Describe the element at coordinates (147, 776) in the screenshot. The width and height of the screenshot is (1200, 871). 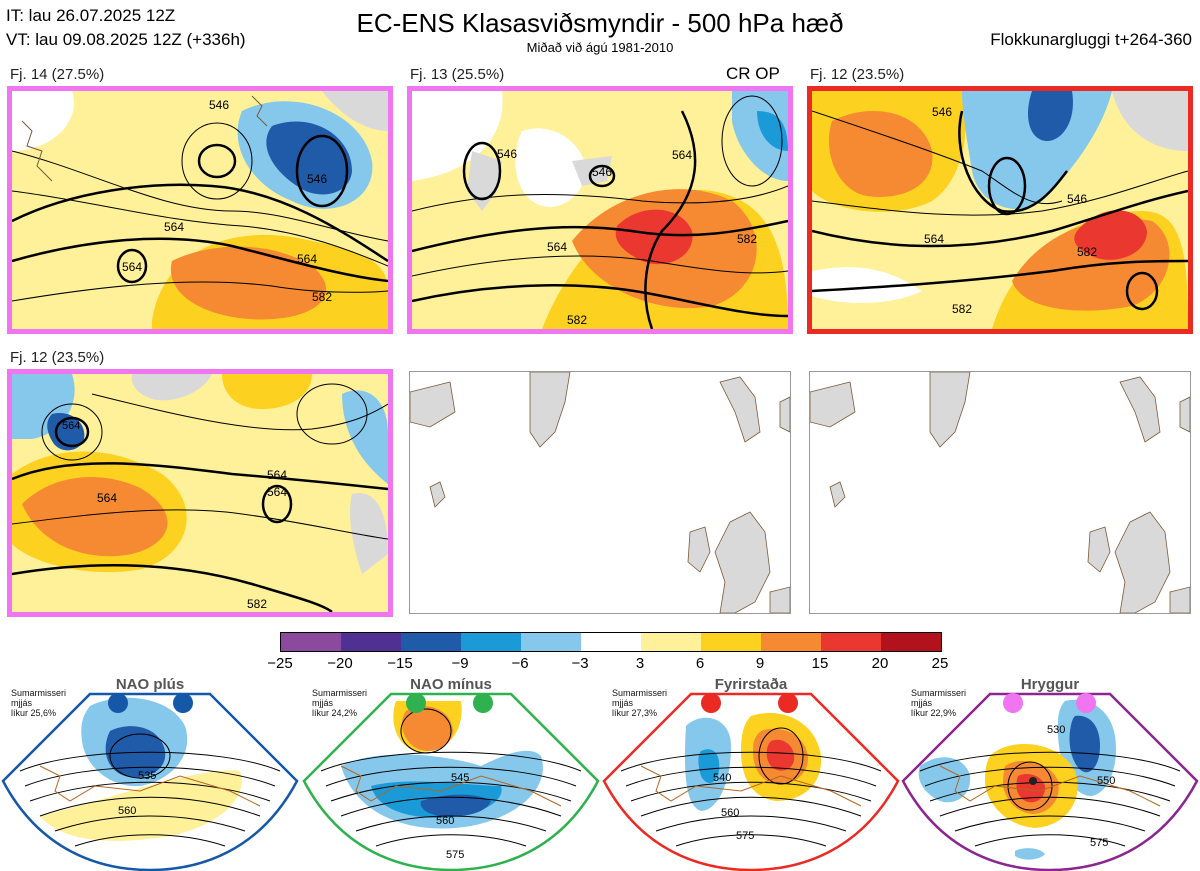
I see `regime-contour-label: 535` at that location.